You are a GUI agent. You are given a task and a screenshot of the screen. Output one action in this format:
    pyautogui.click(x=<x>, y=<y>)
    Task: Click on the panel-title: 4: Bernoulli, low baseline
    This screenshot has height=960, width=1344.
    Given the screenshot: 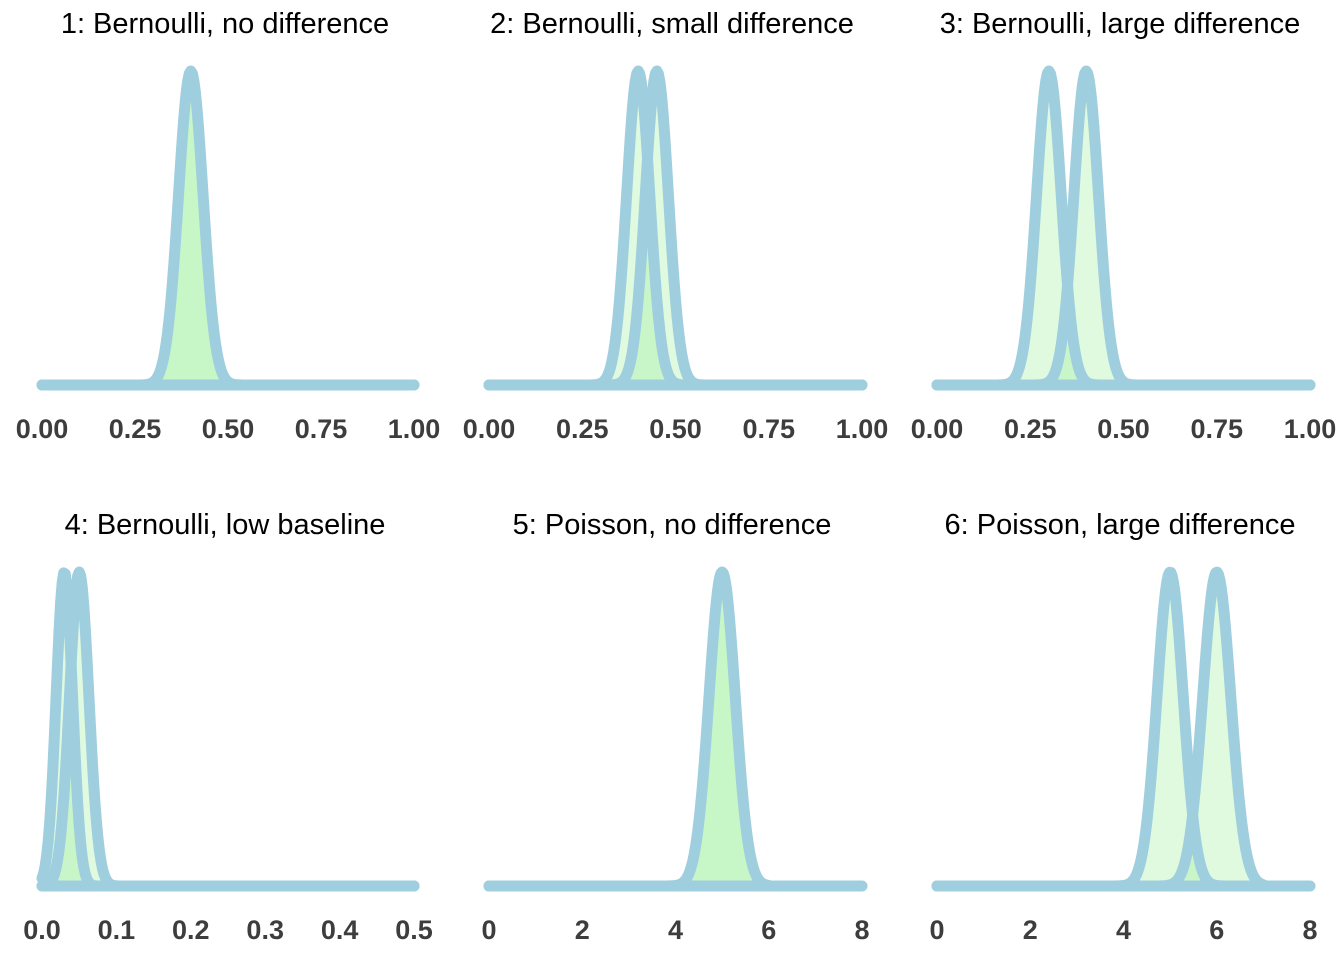 What is the action you would take?
    pyautogui.click(x=225, y=525)
    